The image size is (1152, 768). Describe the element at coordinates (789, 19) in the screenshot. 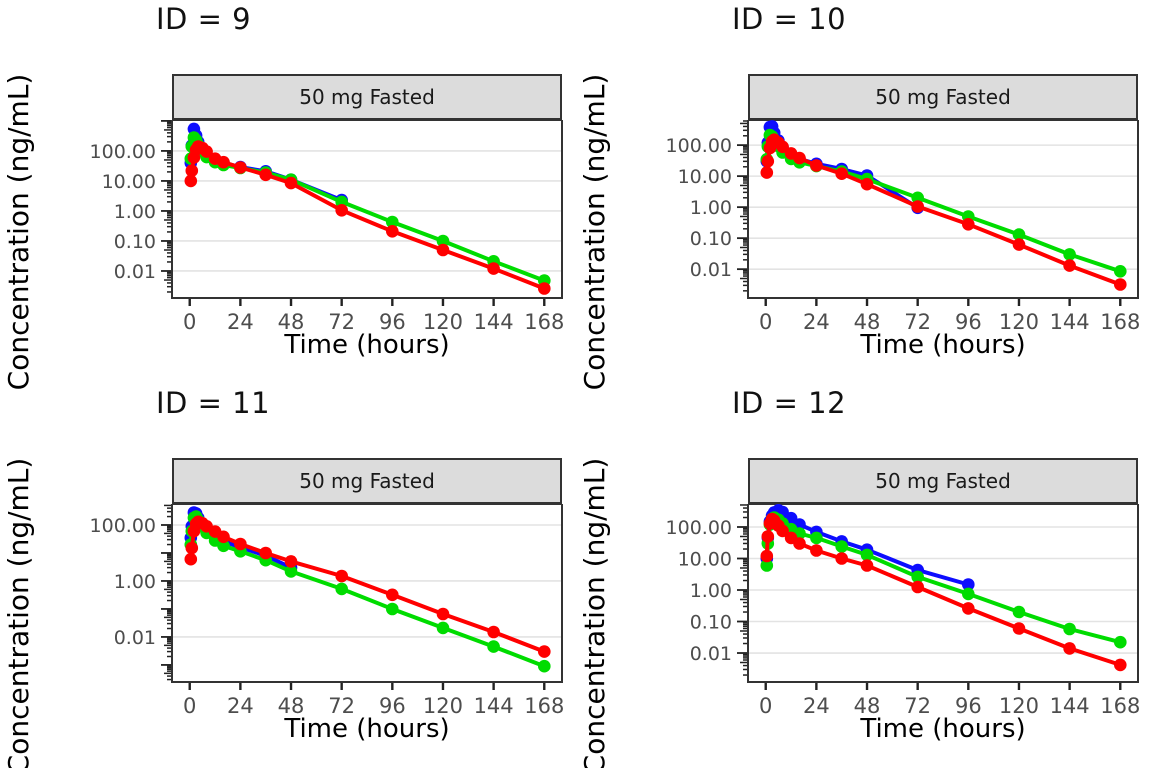

I see `facet-title: ID = 10` at that location.